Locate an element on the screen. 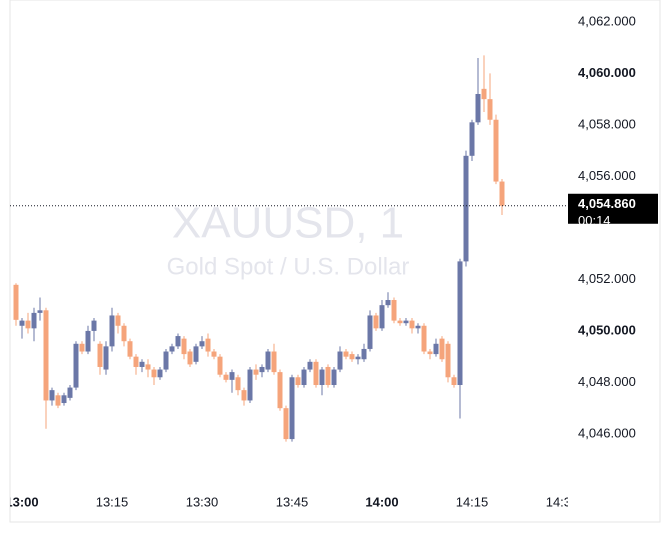 This screenshot has width=670, height=534. x-tick-label: 13:30 is located at coordinates (202, 501).